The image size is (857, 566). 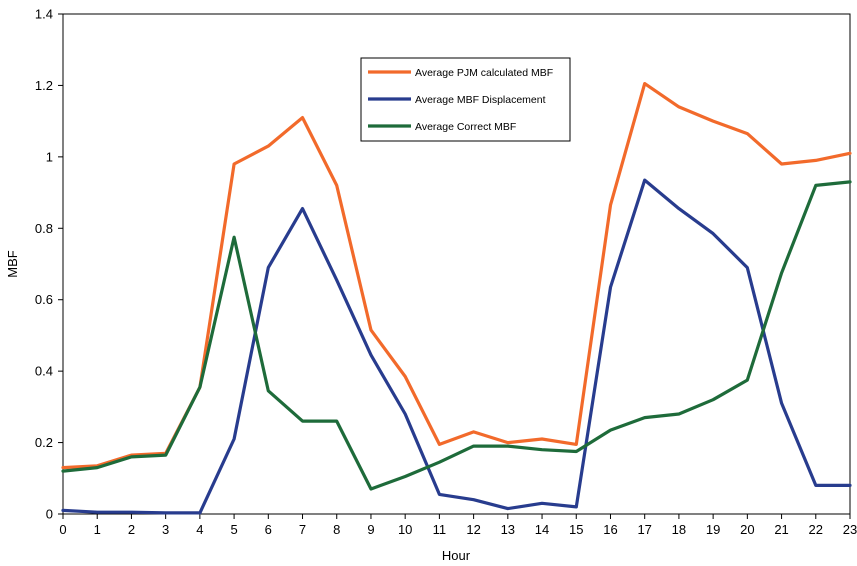 I want to click on y-tick-label: 1.4, so click(x=44, y=14).